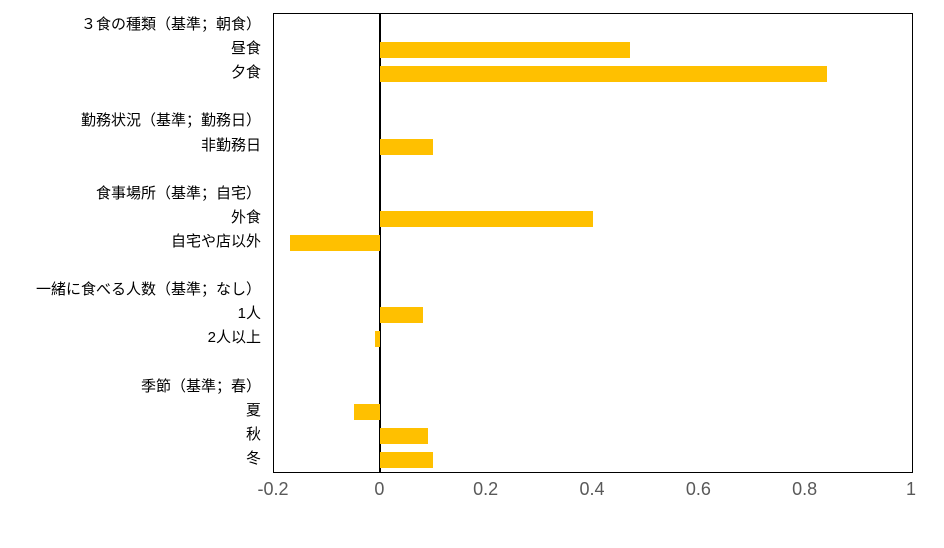 The image size is (944, 548). Describe the element at coordinates (698, 489) in the screenshot. I see `x-tick-label: 0.6` at that location.